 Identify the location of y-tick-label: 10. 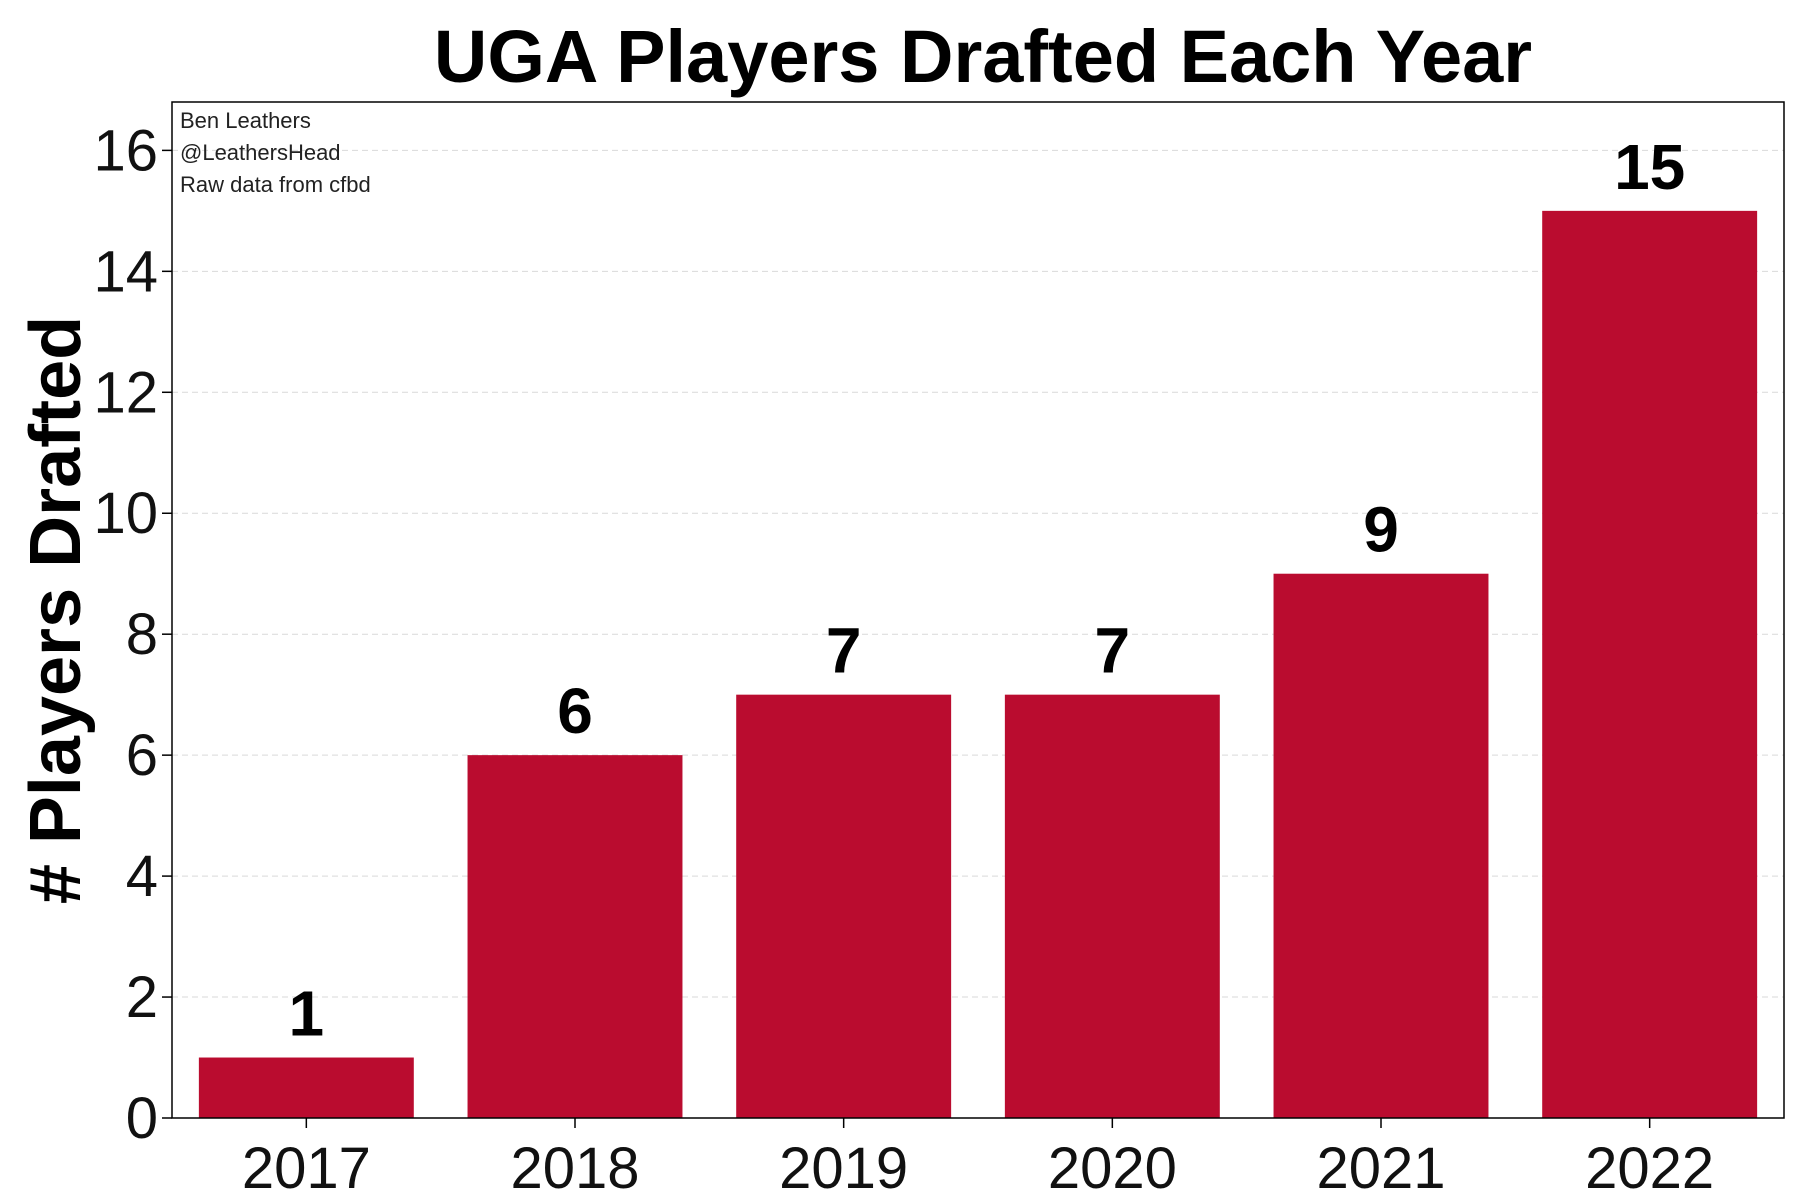
(125, 513).